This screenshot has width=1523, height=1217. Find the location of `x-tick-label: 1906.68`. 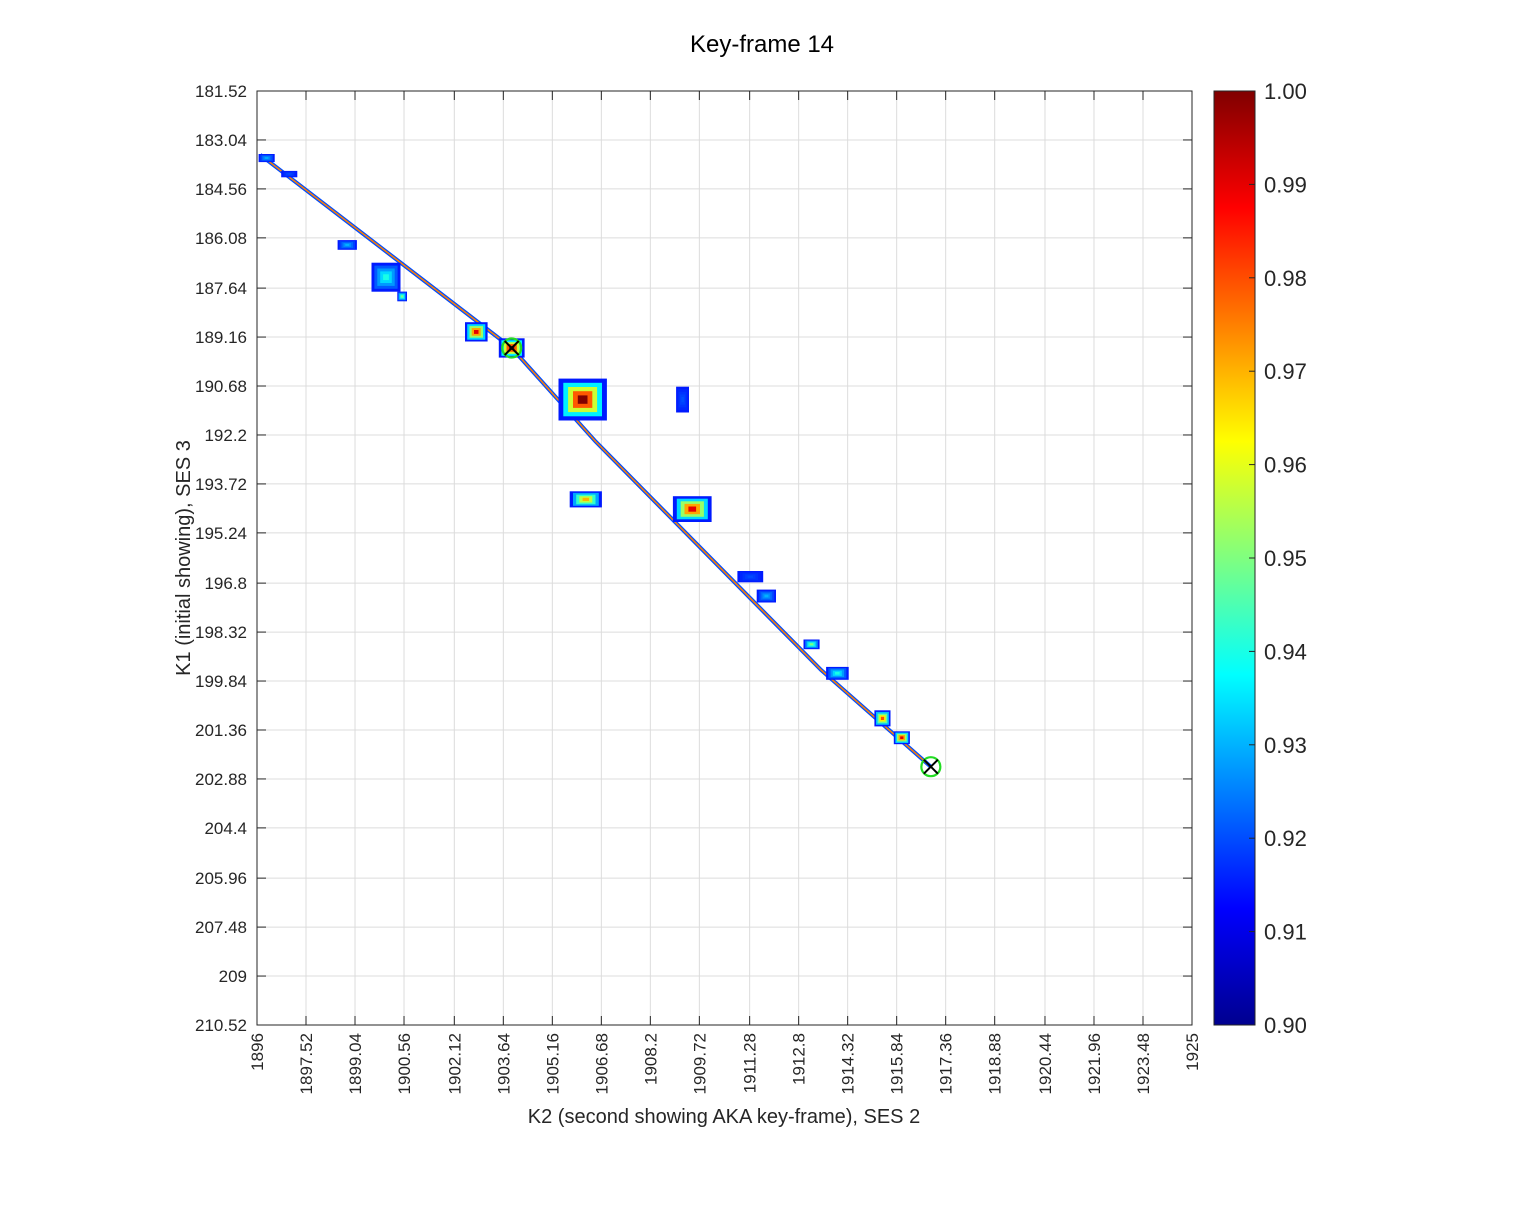

x-tick-label: 1906.68 is located at coordinates (601, 1063).